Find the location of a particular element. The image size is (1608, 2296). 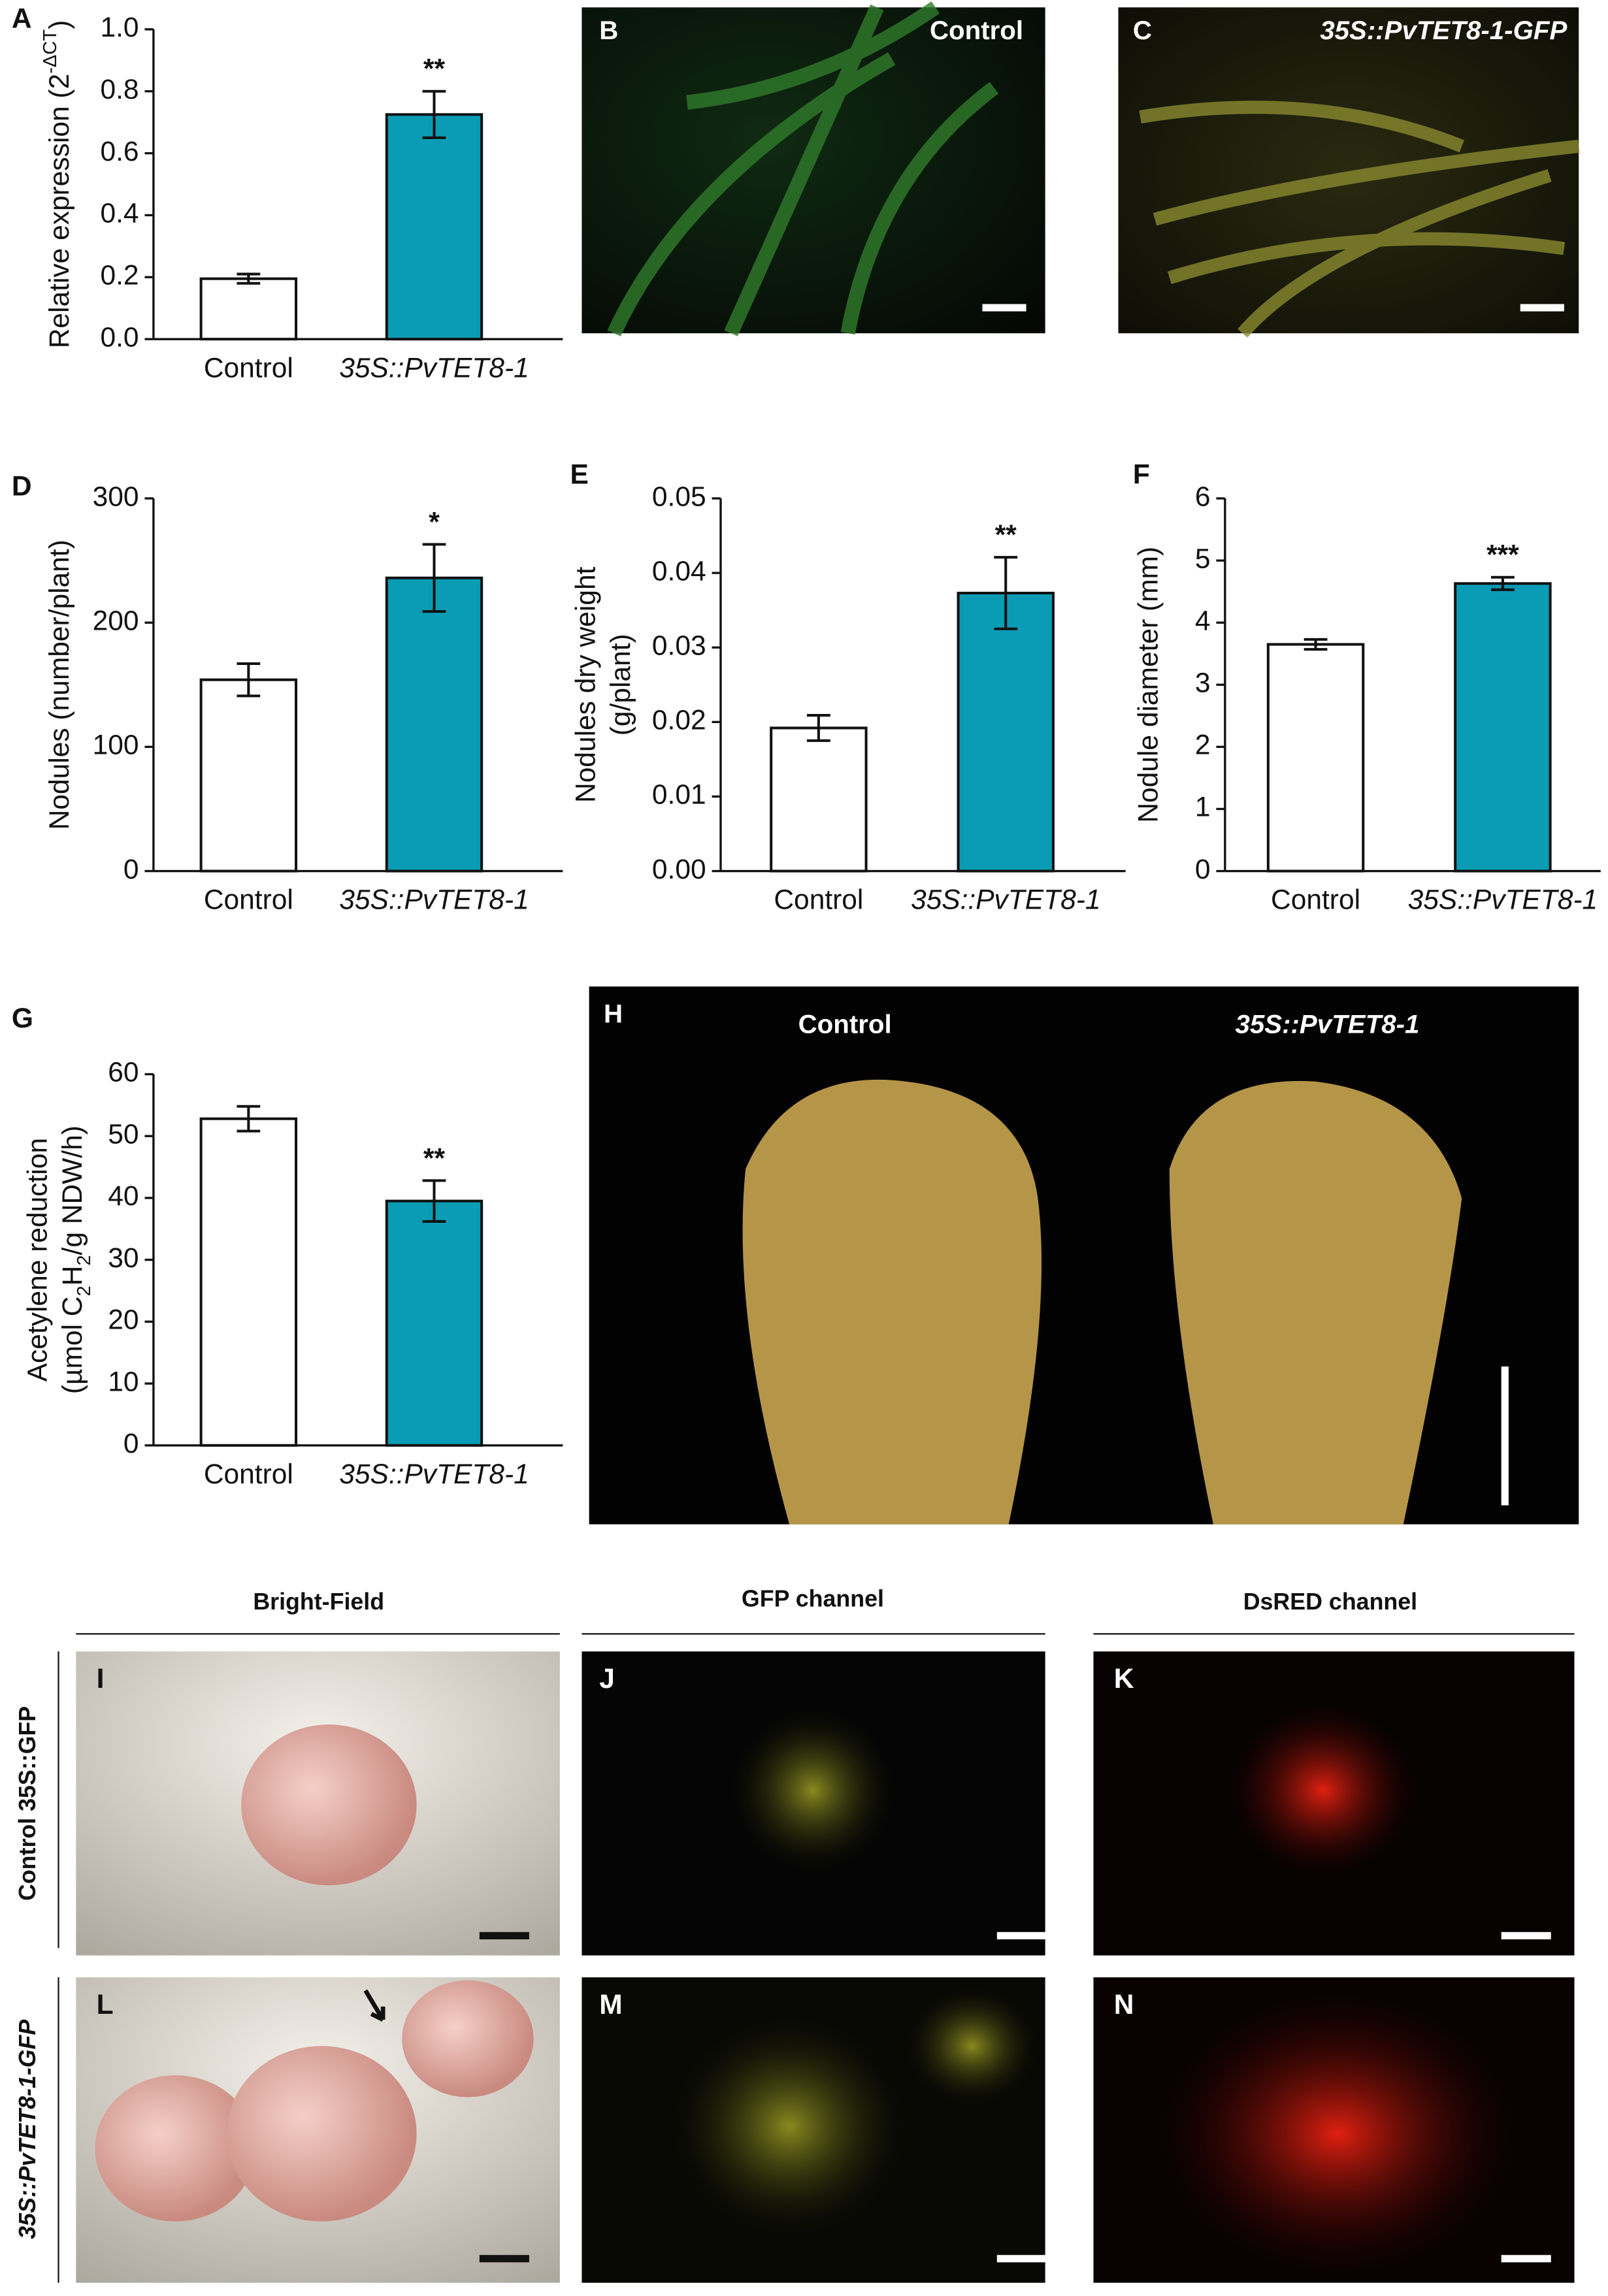

y-axis-label: Nodule diameter (mm) is located at coordinates (1149, 685).